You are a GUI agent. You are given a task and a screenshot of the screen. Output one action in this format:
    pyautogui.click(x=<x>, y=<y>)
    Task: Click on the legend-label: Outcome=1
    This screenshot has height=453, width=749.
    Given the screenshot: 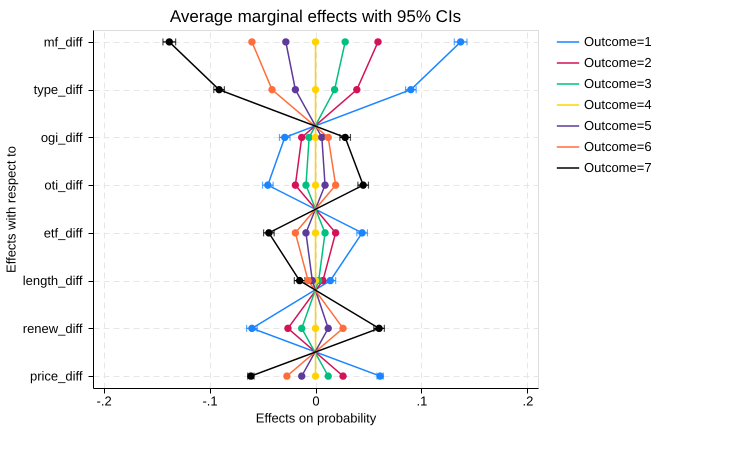 What is the action you would take?
    pyautogui.click(x=618, y=41)
    